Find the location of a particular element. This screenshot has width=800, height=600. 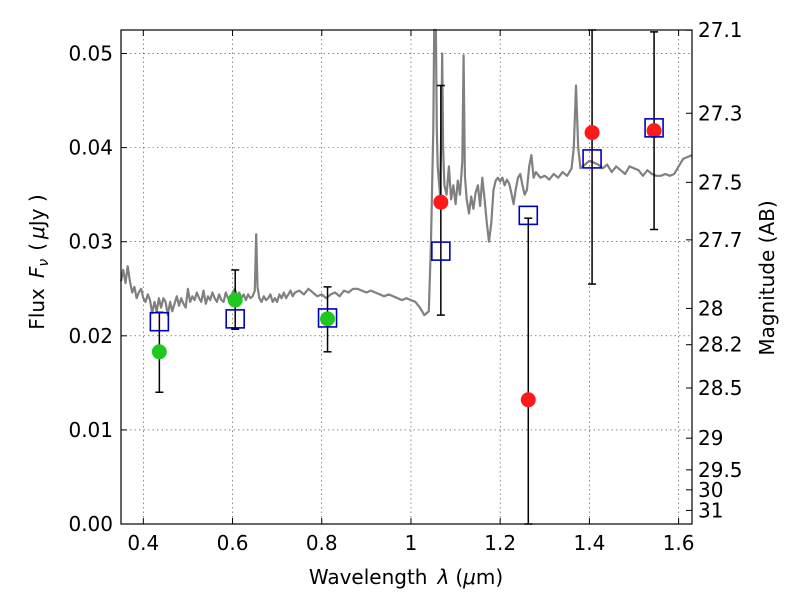

y2-tick-label: 27.5 is located at coordinates (720, 182).